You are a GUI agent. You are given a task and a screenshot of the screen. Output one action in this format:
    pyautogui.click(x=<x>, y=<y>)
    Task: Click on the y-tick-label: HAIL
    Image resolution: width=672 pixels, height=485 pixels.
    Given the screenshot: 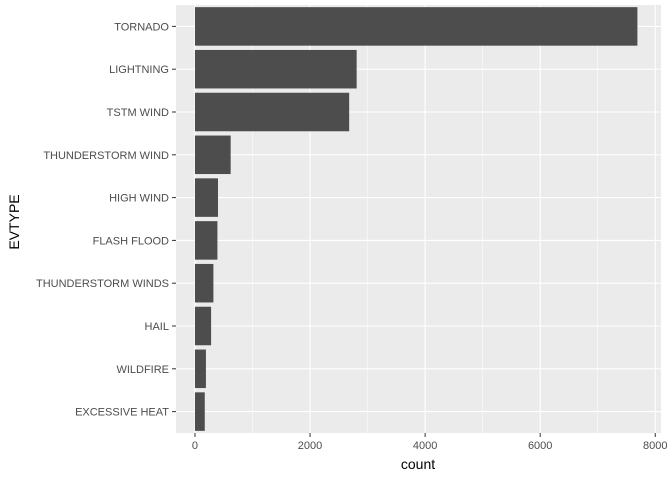 What is the action you would take?
    pyautogui.click(x=157, y=327)
    